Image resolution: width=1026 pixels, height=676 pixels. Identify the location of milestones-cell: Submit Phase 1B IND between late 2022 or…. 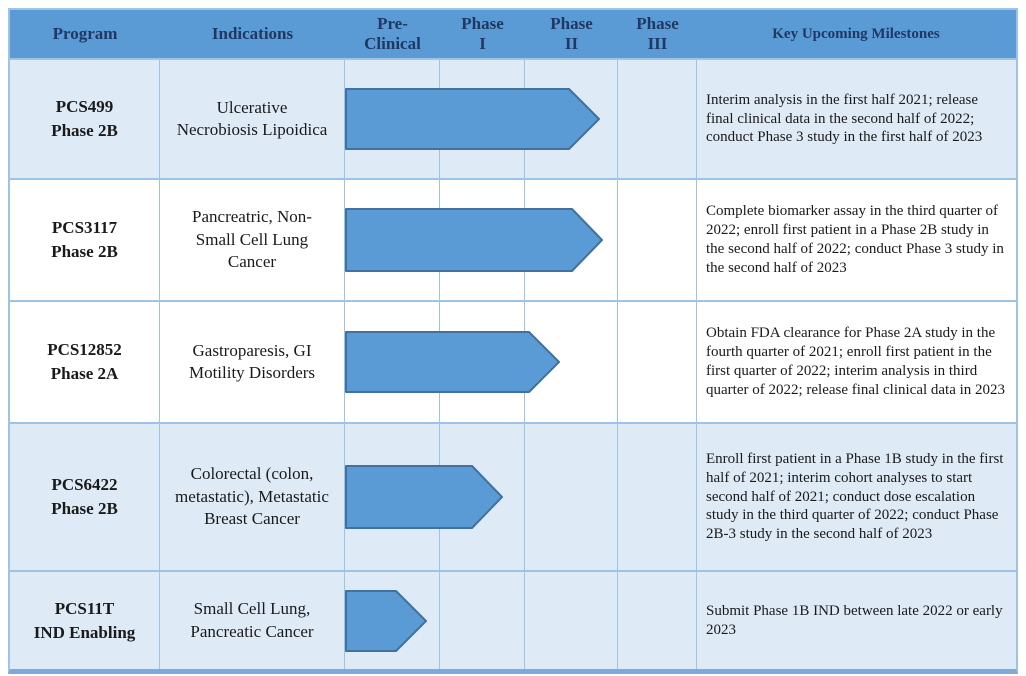
(854, 620).